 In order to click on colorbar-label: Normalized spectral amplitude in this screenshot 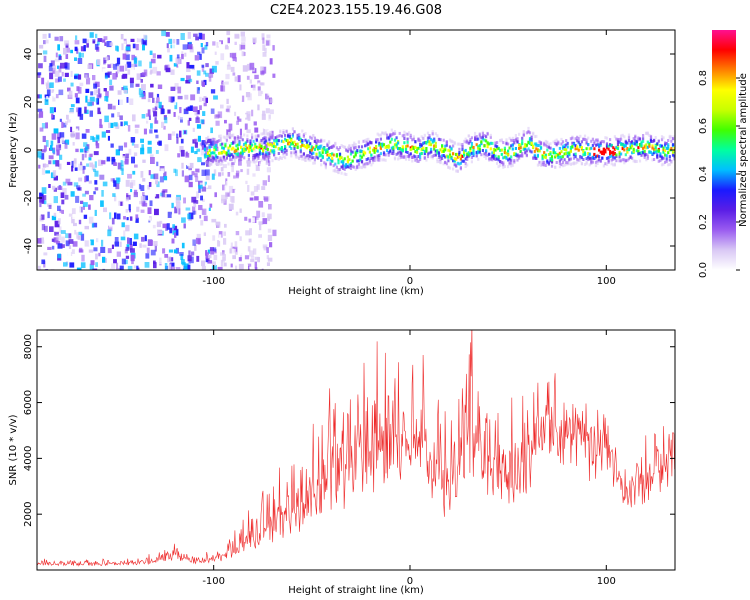, I will do `click(743, 150)`.